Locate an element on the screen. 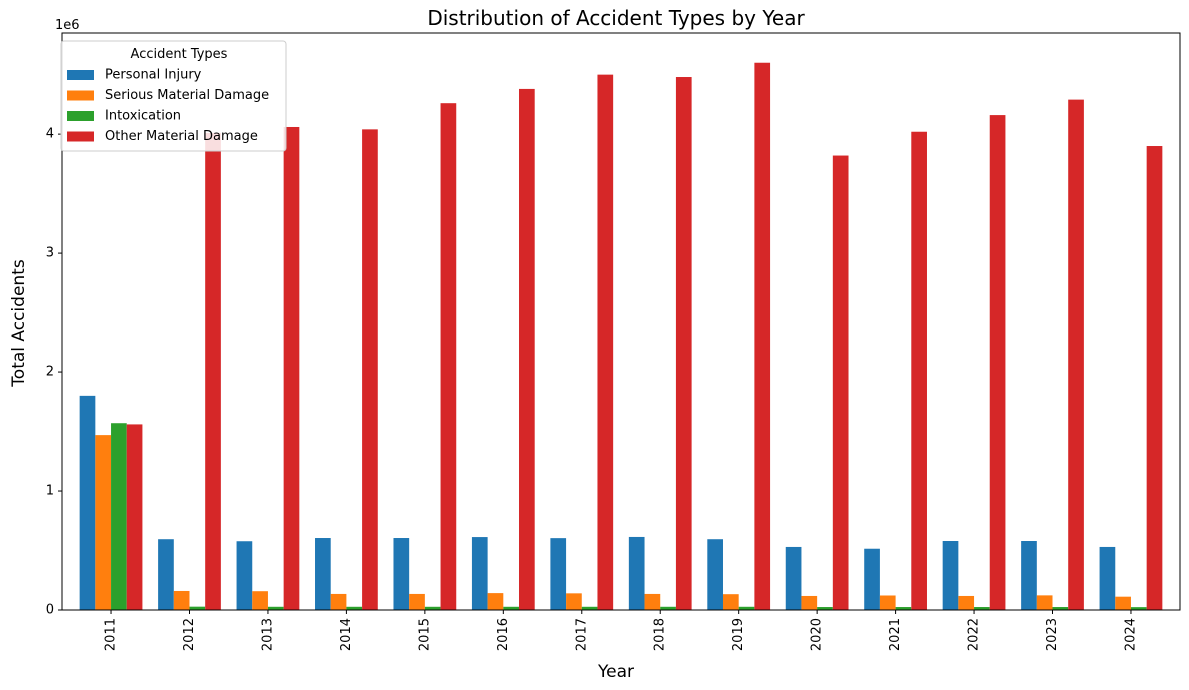  bar-intoxication-2016 is located at coordinates (511, 608).